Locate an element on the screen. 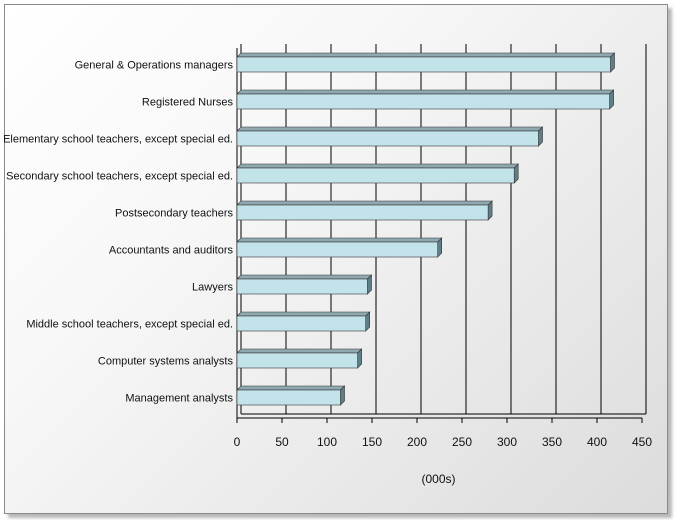  category-label: Registered Nurses is located at coordinates (188, 103).